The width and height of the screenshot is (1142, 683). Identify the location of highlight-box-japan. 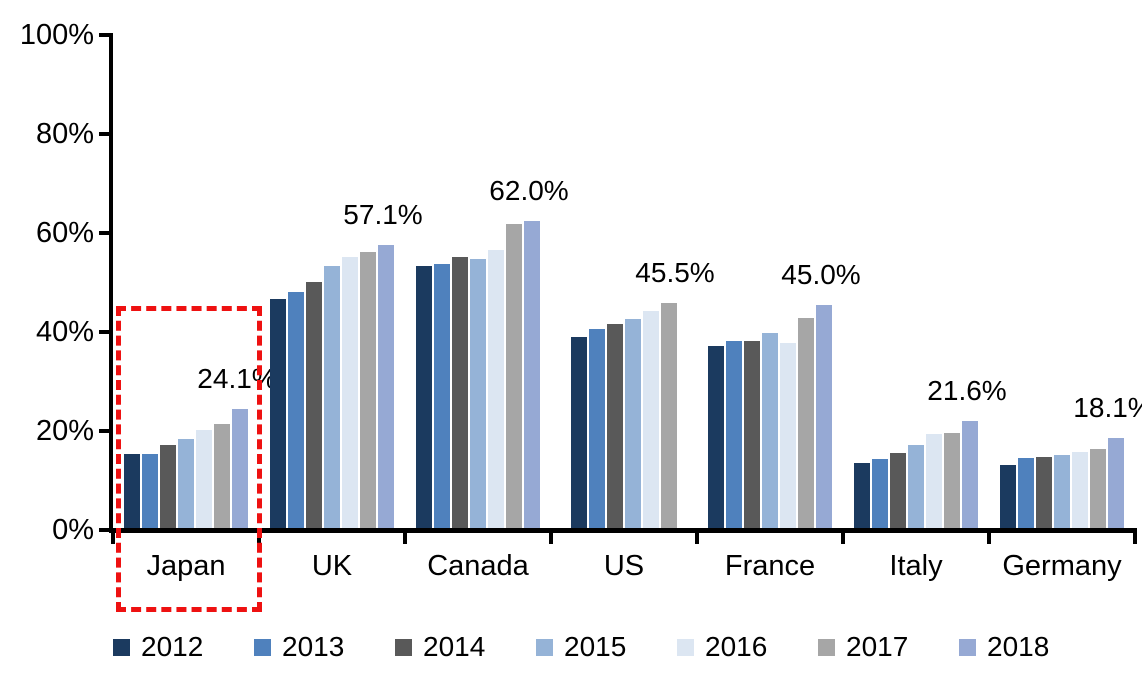
(189, 459).